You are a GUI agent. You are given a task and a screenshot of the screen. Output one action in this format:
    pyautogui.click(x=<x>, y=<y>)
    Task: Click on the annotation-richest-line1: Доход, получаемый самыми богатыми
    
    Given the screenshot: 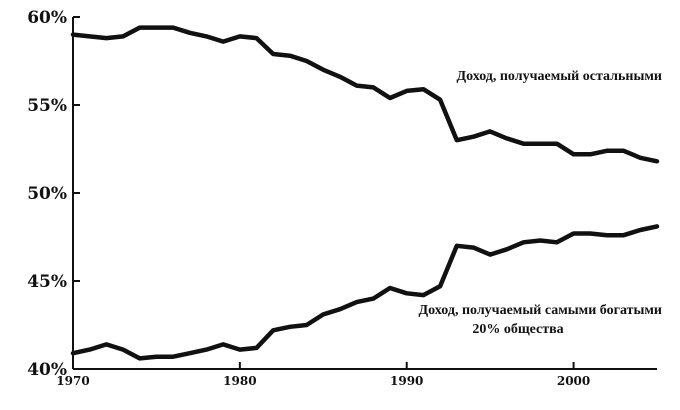 What is the action you would take?
    pyautogui.click(x=540, y=310)
    